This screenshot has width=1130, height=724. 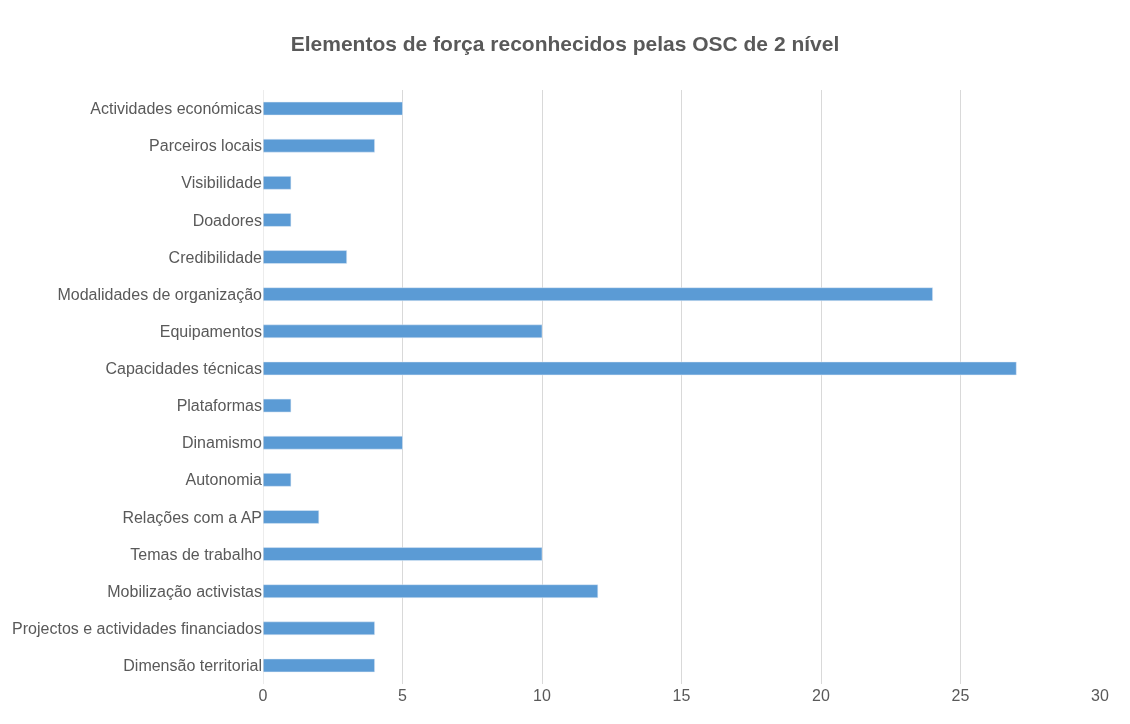 What do you see at coordinates (565, 43) in the screenshot?
I see `chart-title: Elementos de força reconhecidos pelas OSC de 2 nível` at bounding box center [565, 43].